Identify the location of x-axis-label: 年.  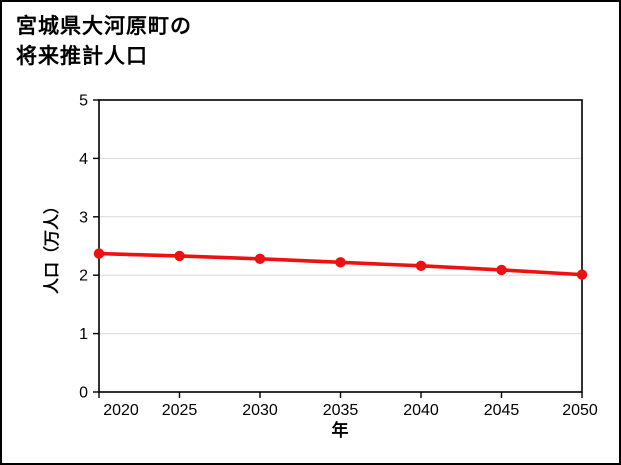
(340, 430).